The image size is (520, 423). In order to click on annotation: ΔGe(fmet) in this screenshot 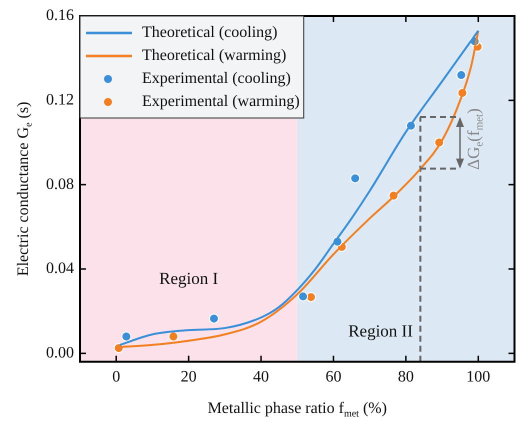, I will do `click(475, 139)`.